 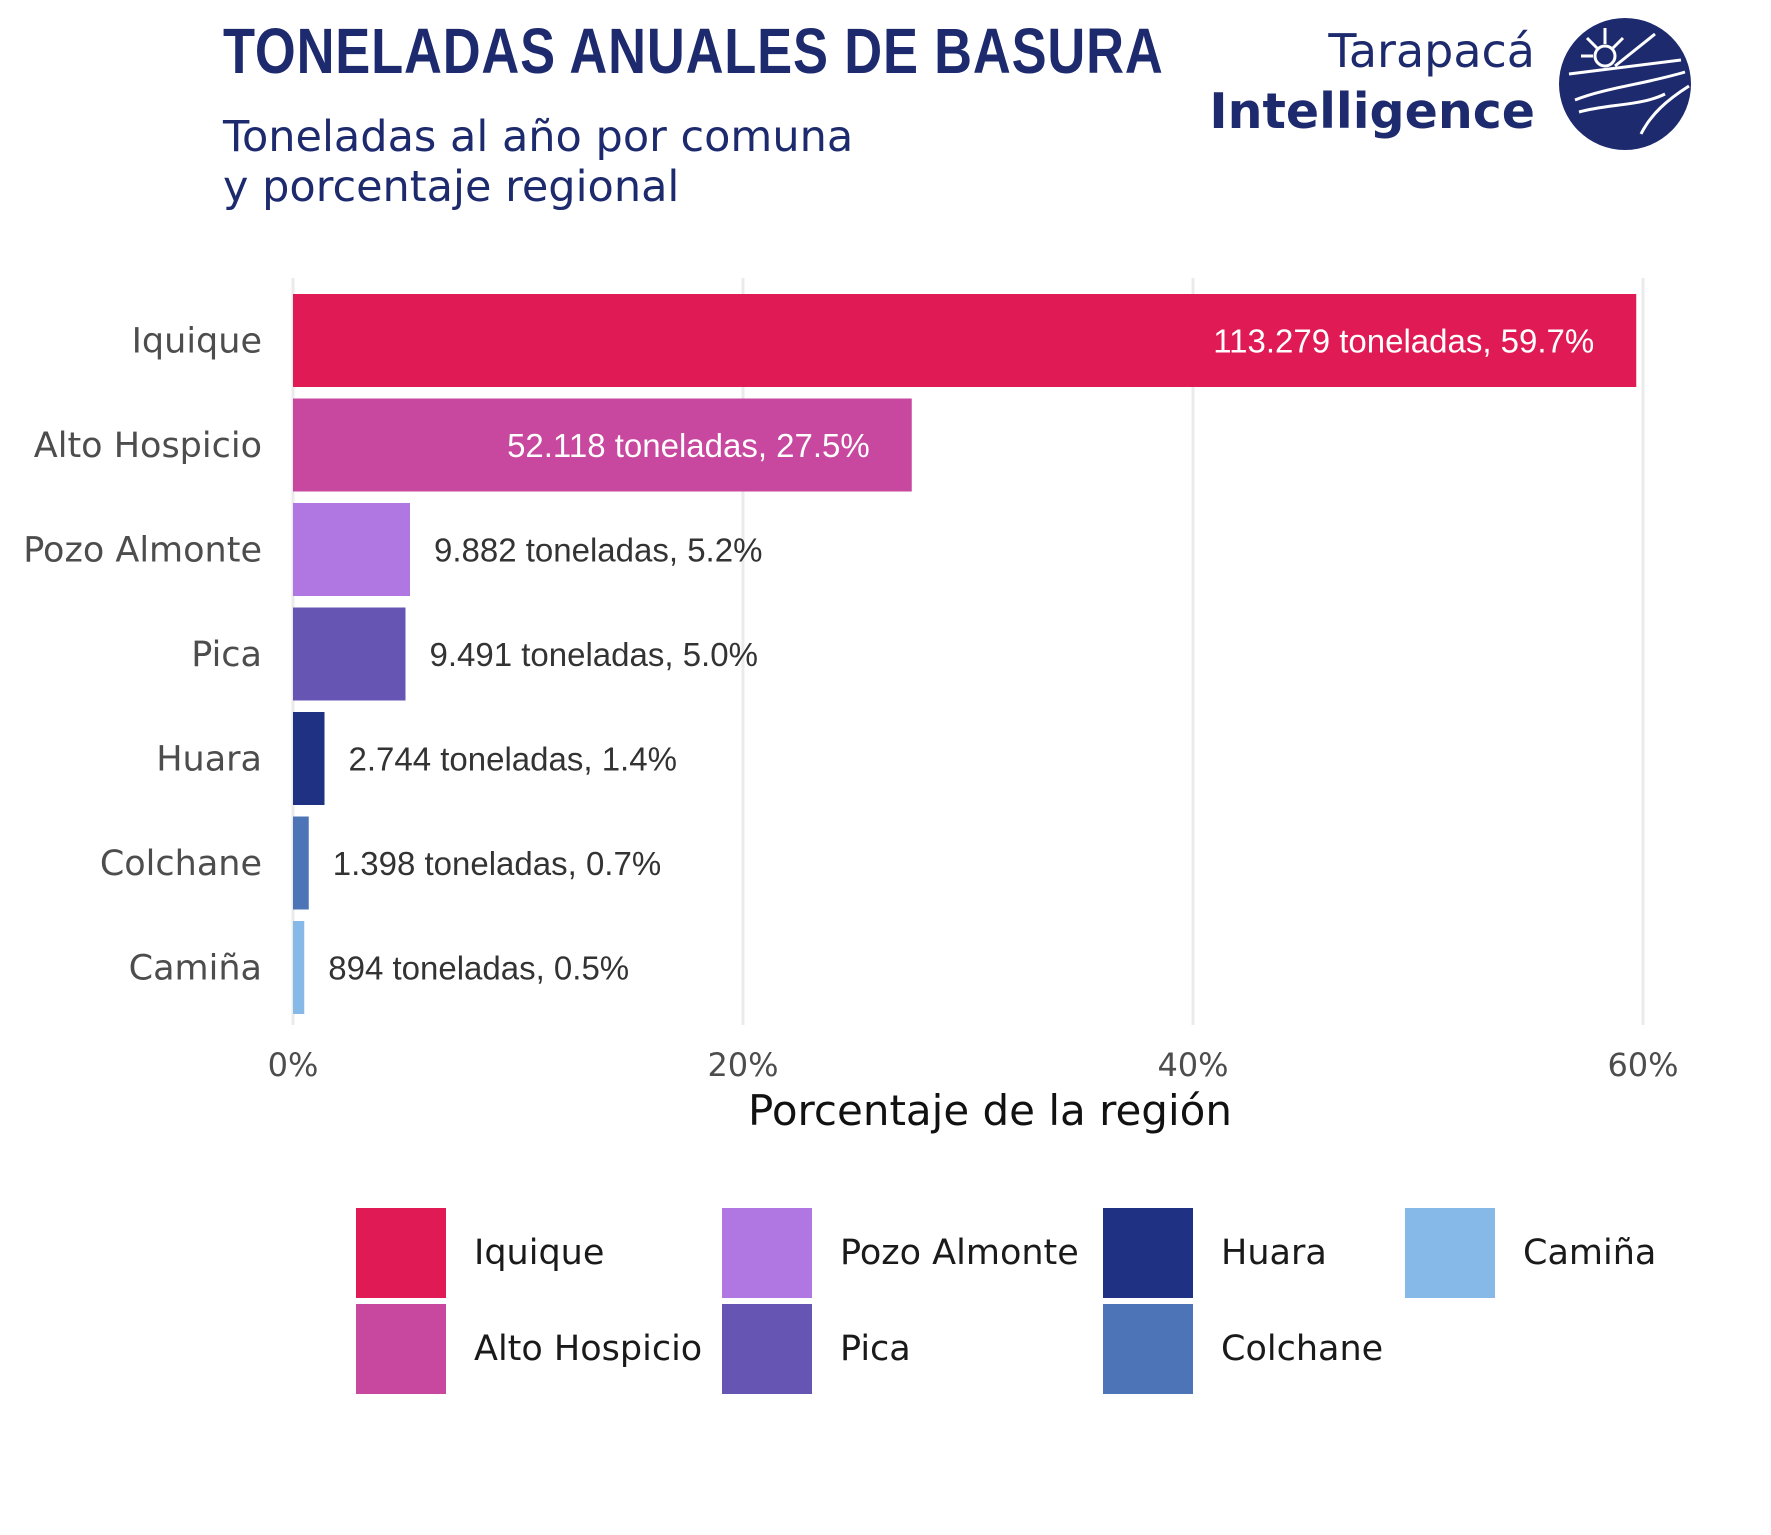 What do you see at coordinates (973, 1065) in the screenshot?
I see `x-tick-labels: 0% 20% 40% 60%` at bounding box center [973, 1065].